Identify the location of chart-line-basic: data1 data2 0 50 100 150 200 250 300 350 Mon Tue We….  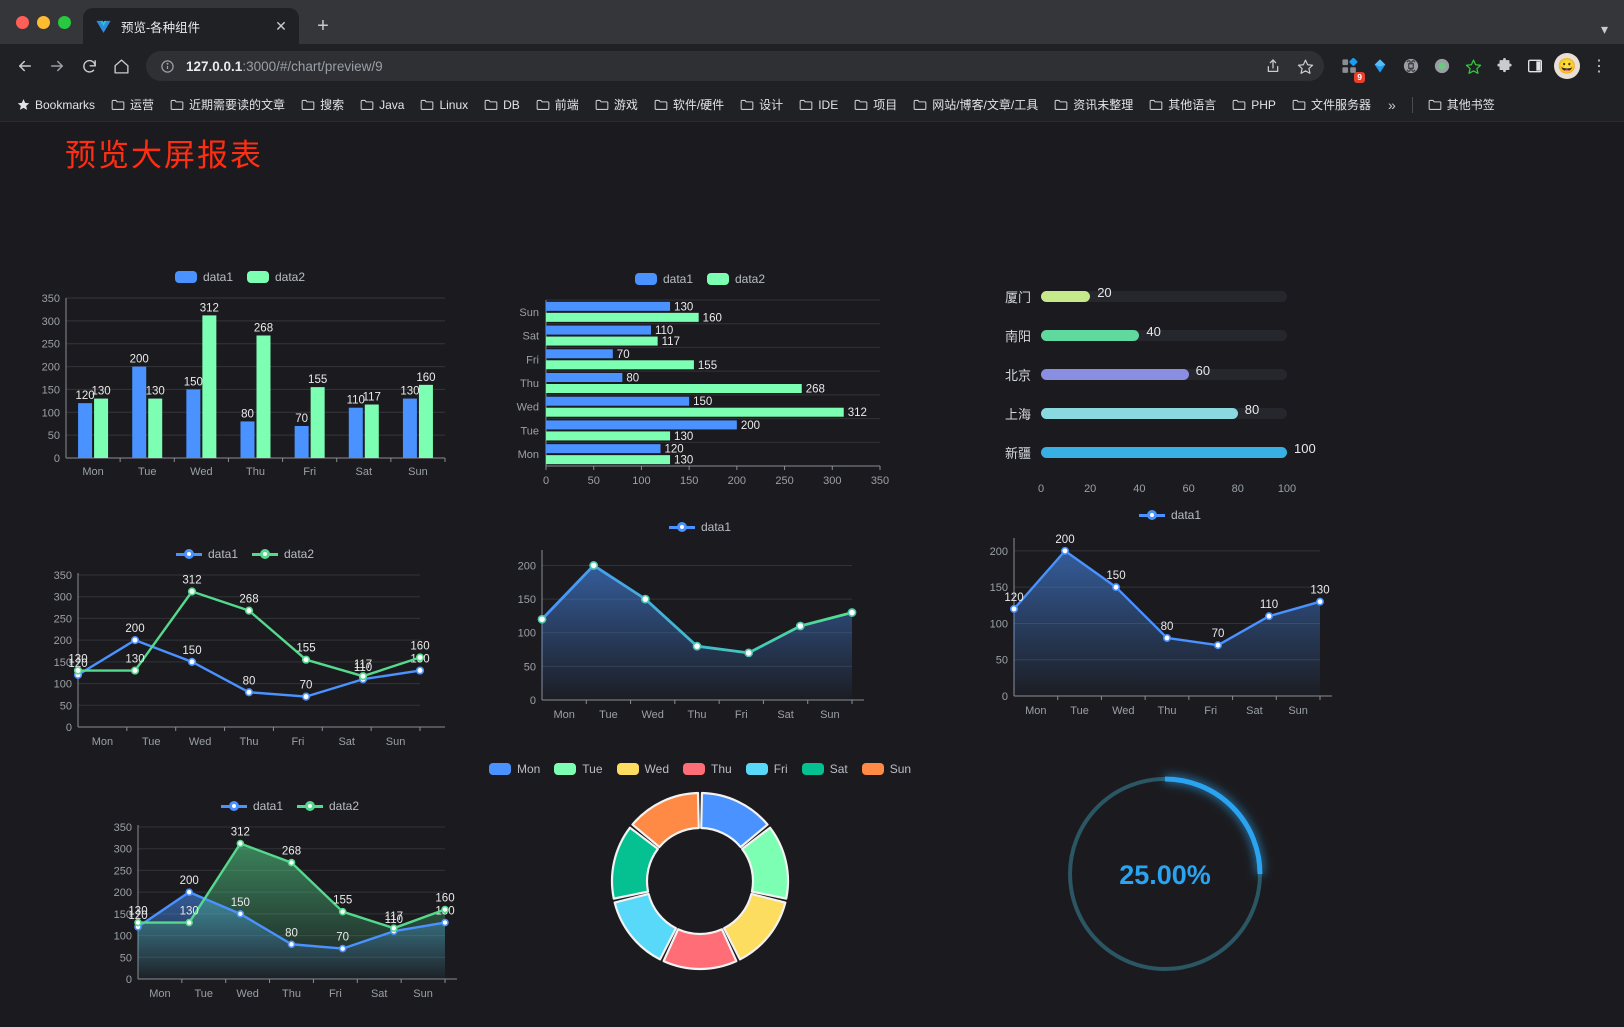
(245, 654).